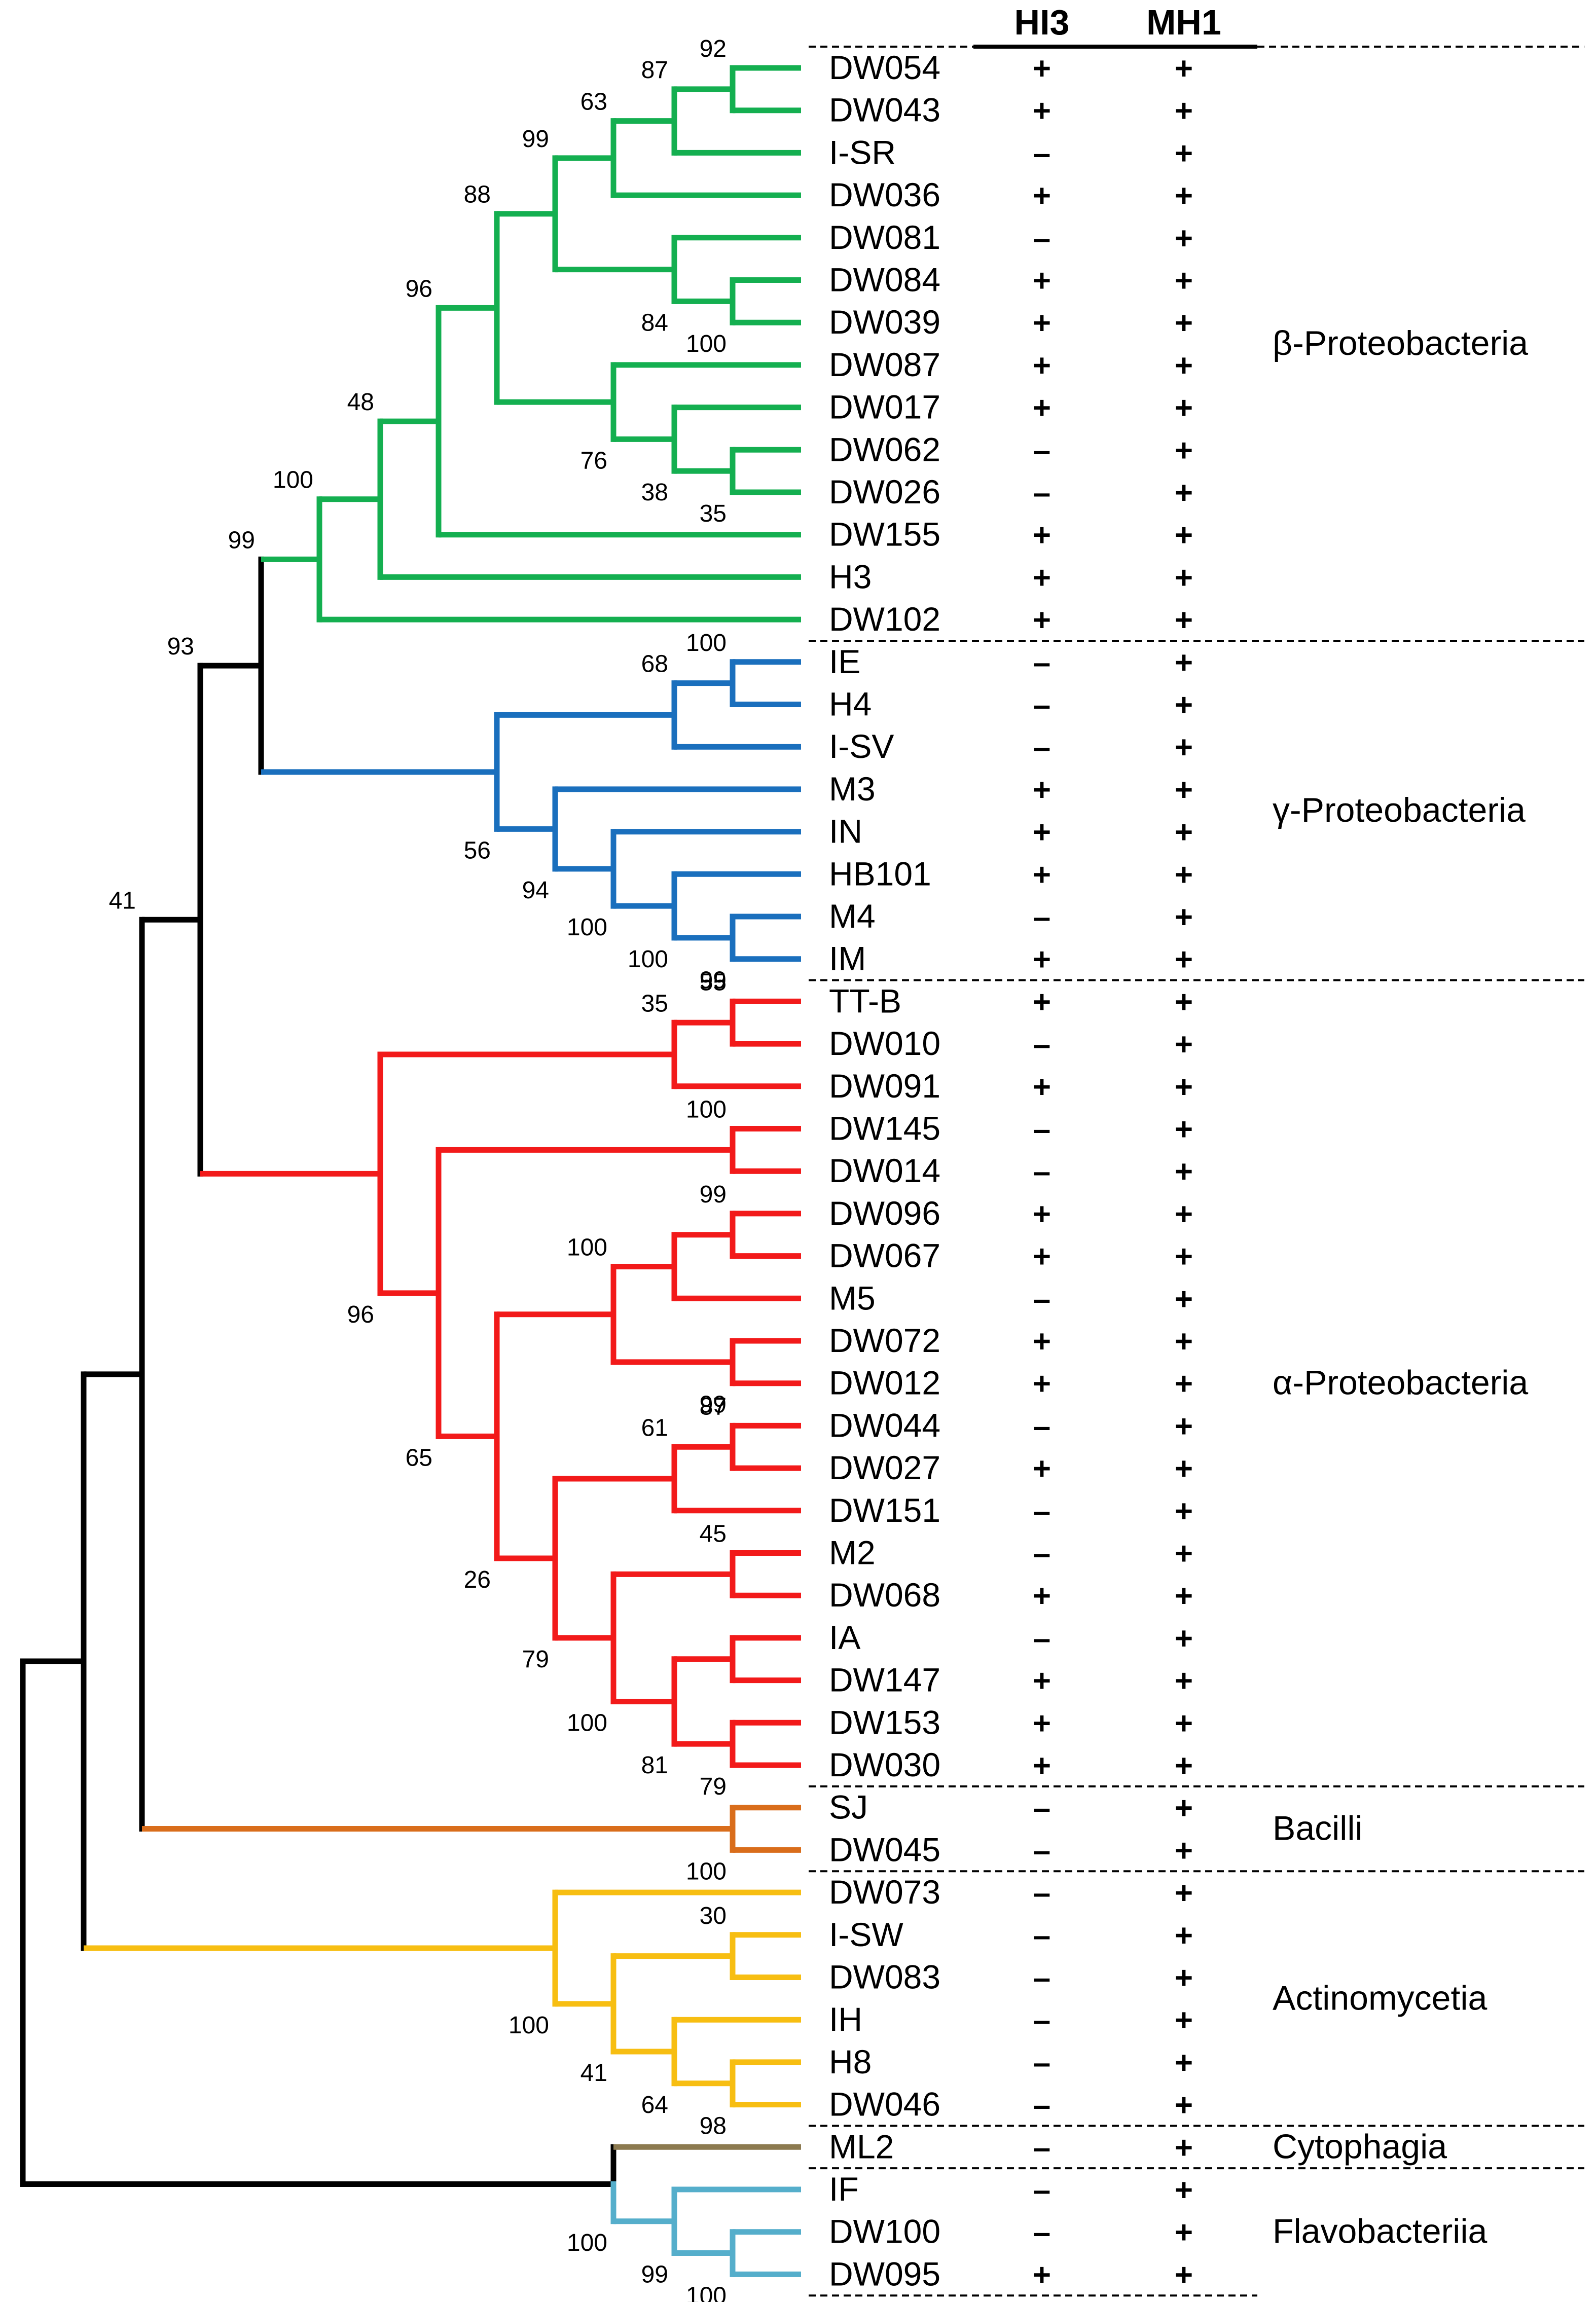 The image size is (1596, 2302). Describe the element at coordinates (1400, 343) in the screenshot. I see `clade-label: β-Proteobacteria` at that location.